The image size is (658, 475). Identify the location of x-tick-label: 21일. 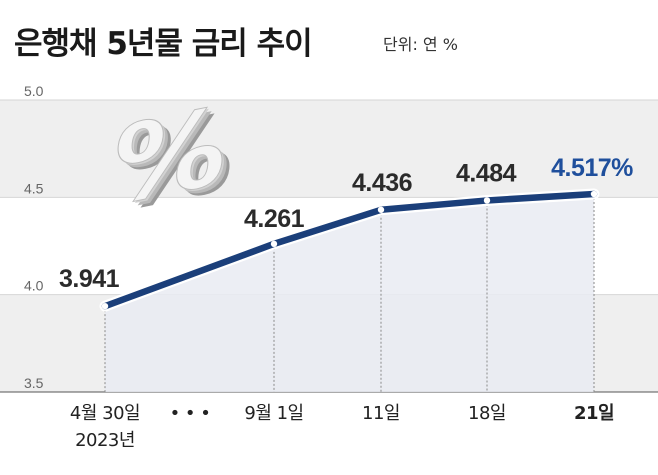
(594, 413).